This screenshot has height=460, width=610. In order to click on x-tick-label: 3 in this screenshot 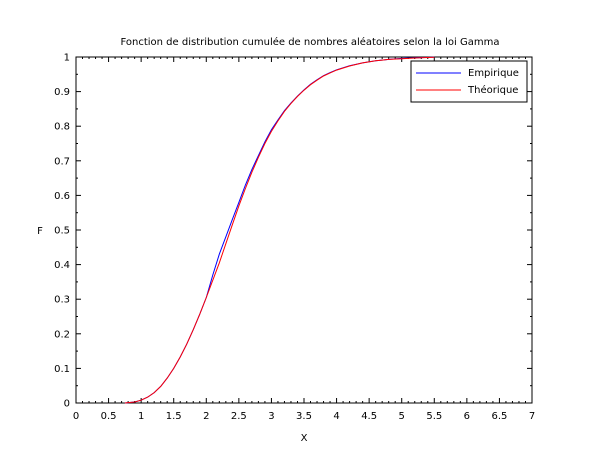, I will do `click(271, 416)`.